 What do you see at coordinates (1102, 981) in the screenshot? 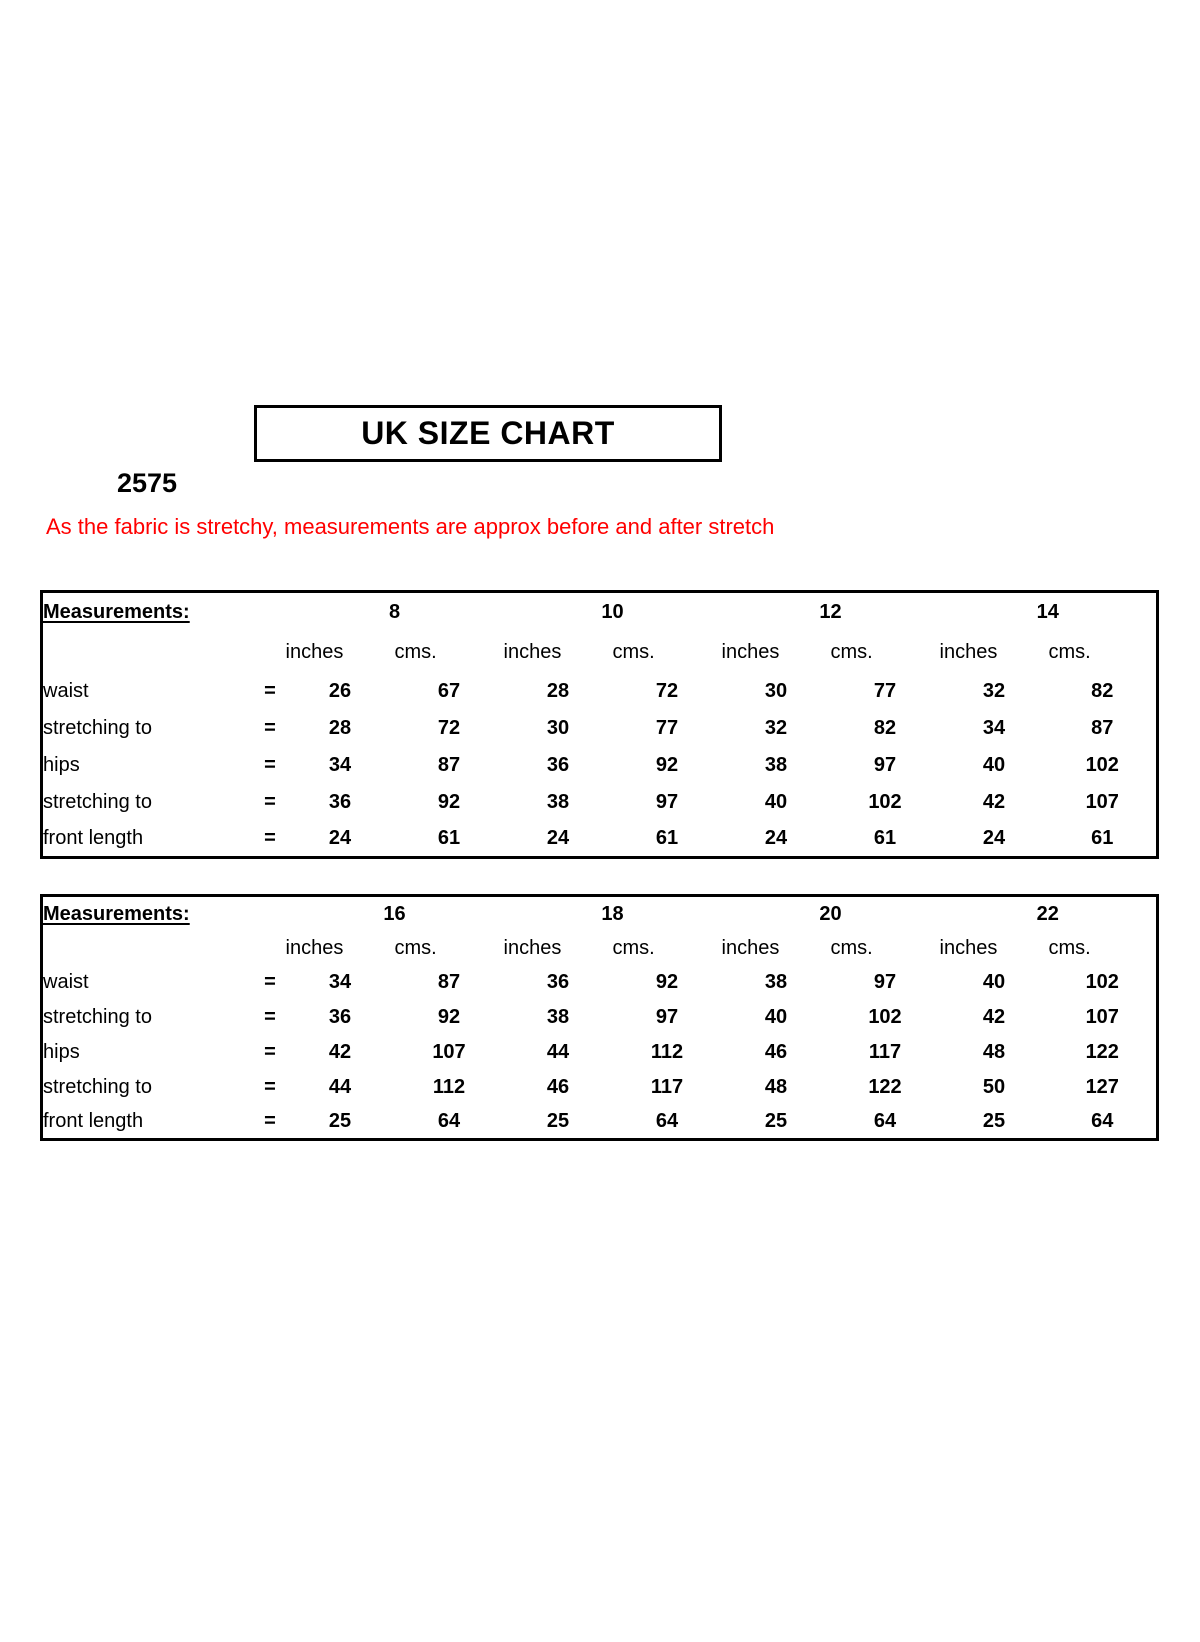
I see `value-cell: 102` at bounding box center [1102, 981].